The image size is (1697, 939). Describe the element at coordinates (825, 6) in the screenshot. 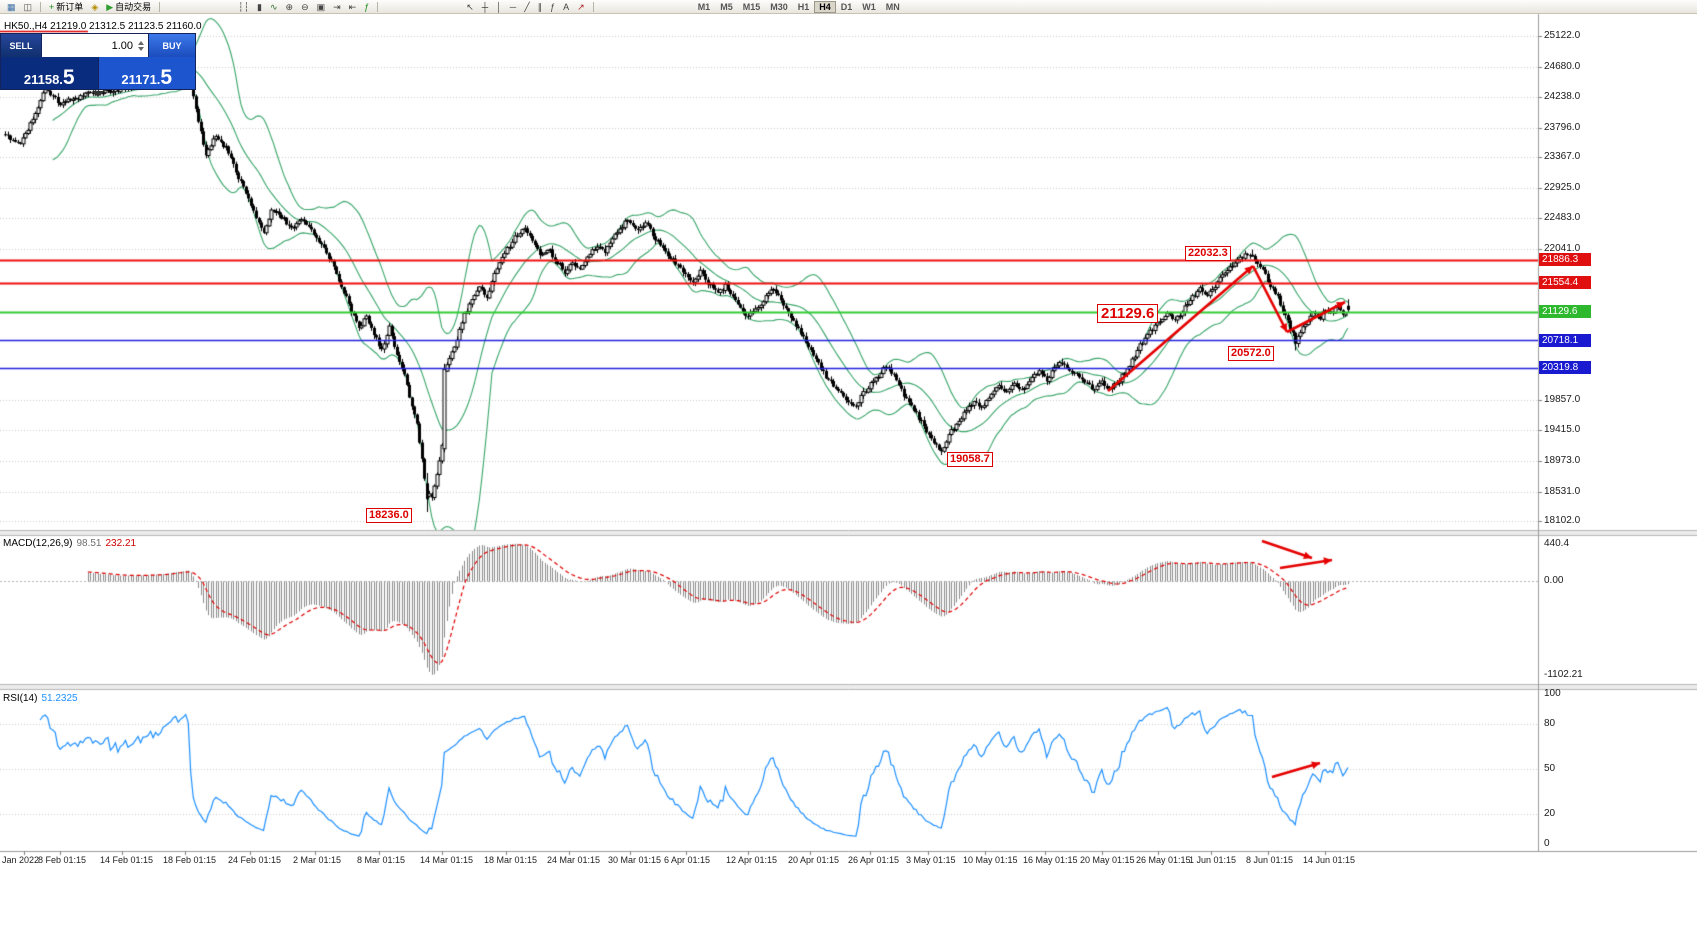

I see `timeframe-h4: H4` at that location.